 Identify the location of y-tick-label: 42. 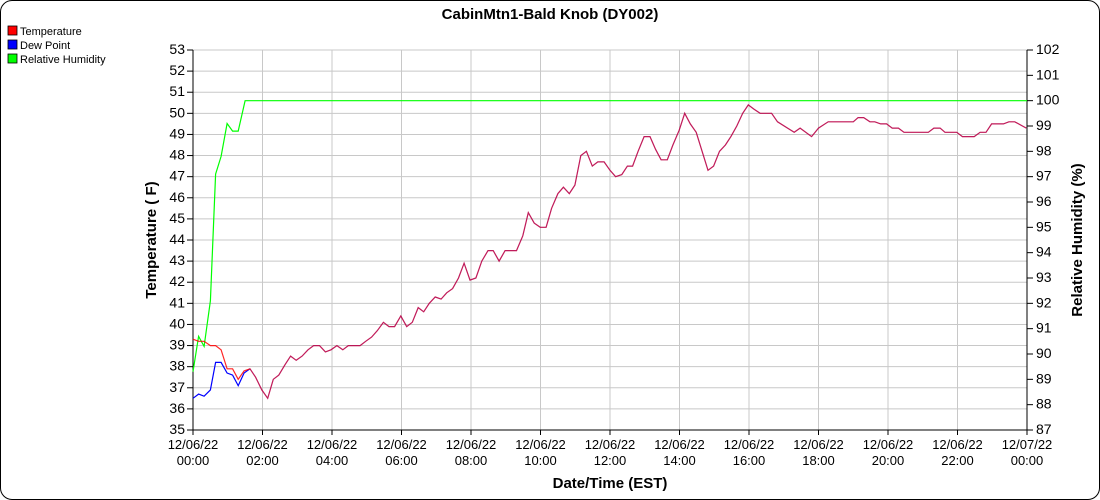
(177, 281).